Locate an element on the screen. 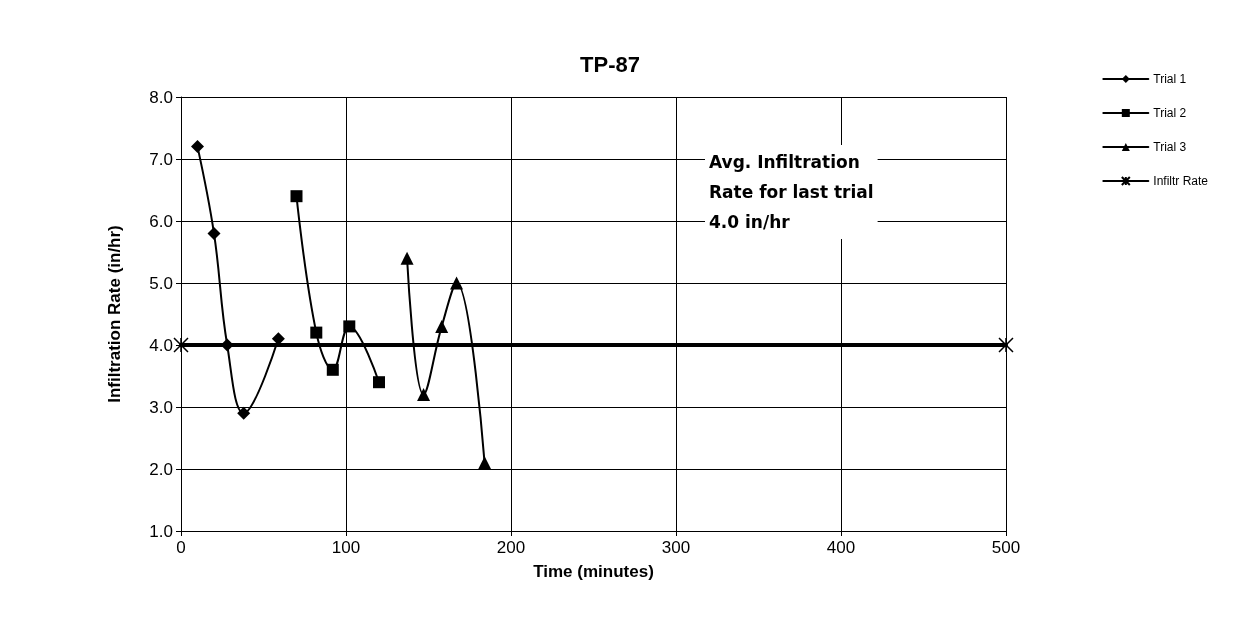  x-tick-label: 100 is located at coordinates (346, 547).